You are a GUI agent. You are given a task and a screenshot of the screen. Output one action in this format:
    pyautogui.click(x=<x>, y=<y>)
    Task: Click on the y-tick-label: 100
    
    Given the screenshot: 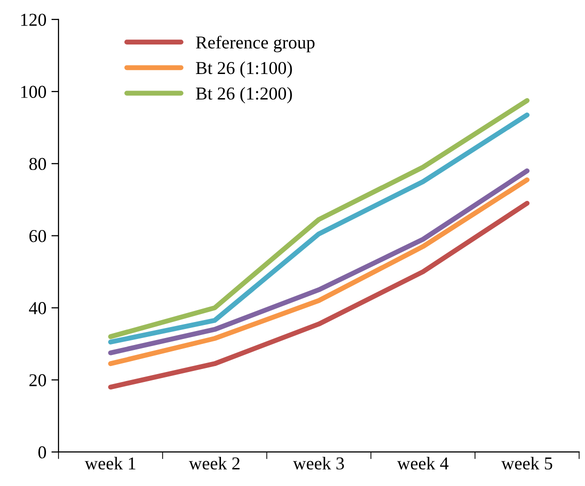 What is the action you would take?
    pyautogui.click(x=33, y=92)
    